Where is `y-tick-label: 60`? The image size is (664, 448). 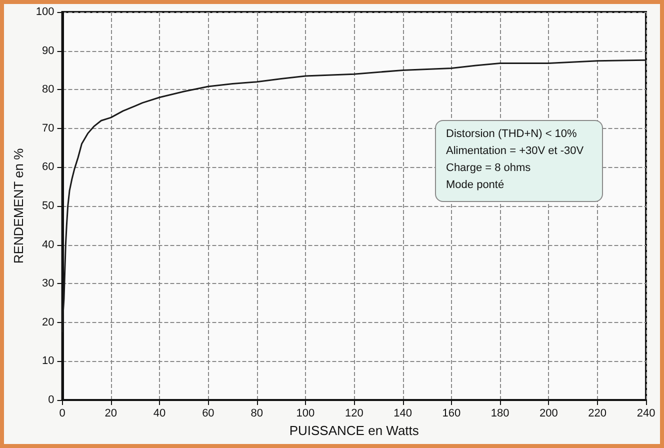 y-tick-label: 60 is located at coordinates (48, 167).